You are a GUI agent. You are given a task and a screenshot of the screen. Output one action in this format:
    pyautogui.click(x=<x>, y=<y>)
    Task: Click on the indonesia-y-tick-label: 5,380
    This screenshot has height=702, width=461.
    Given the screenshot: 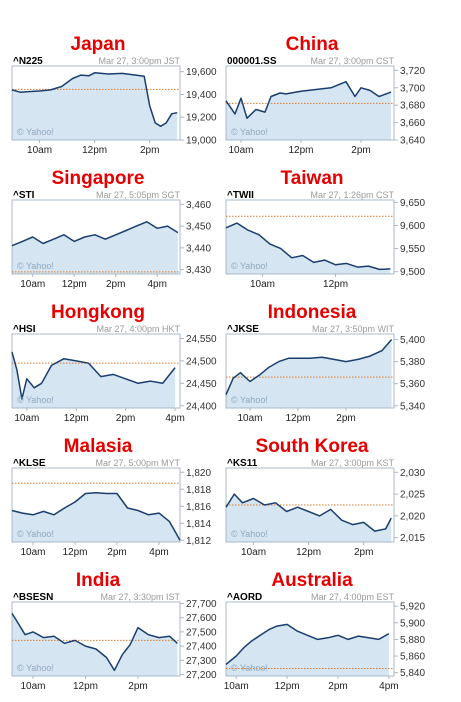 What is the action you would take?
    pyautogui.click(x=412, y=362)
    